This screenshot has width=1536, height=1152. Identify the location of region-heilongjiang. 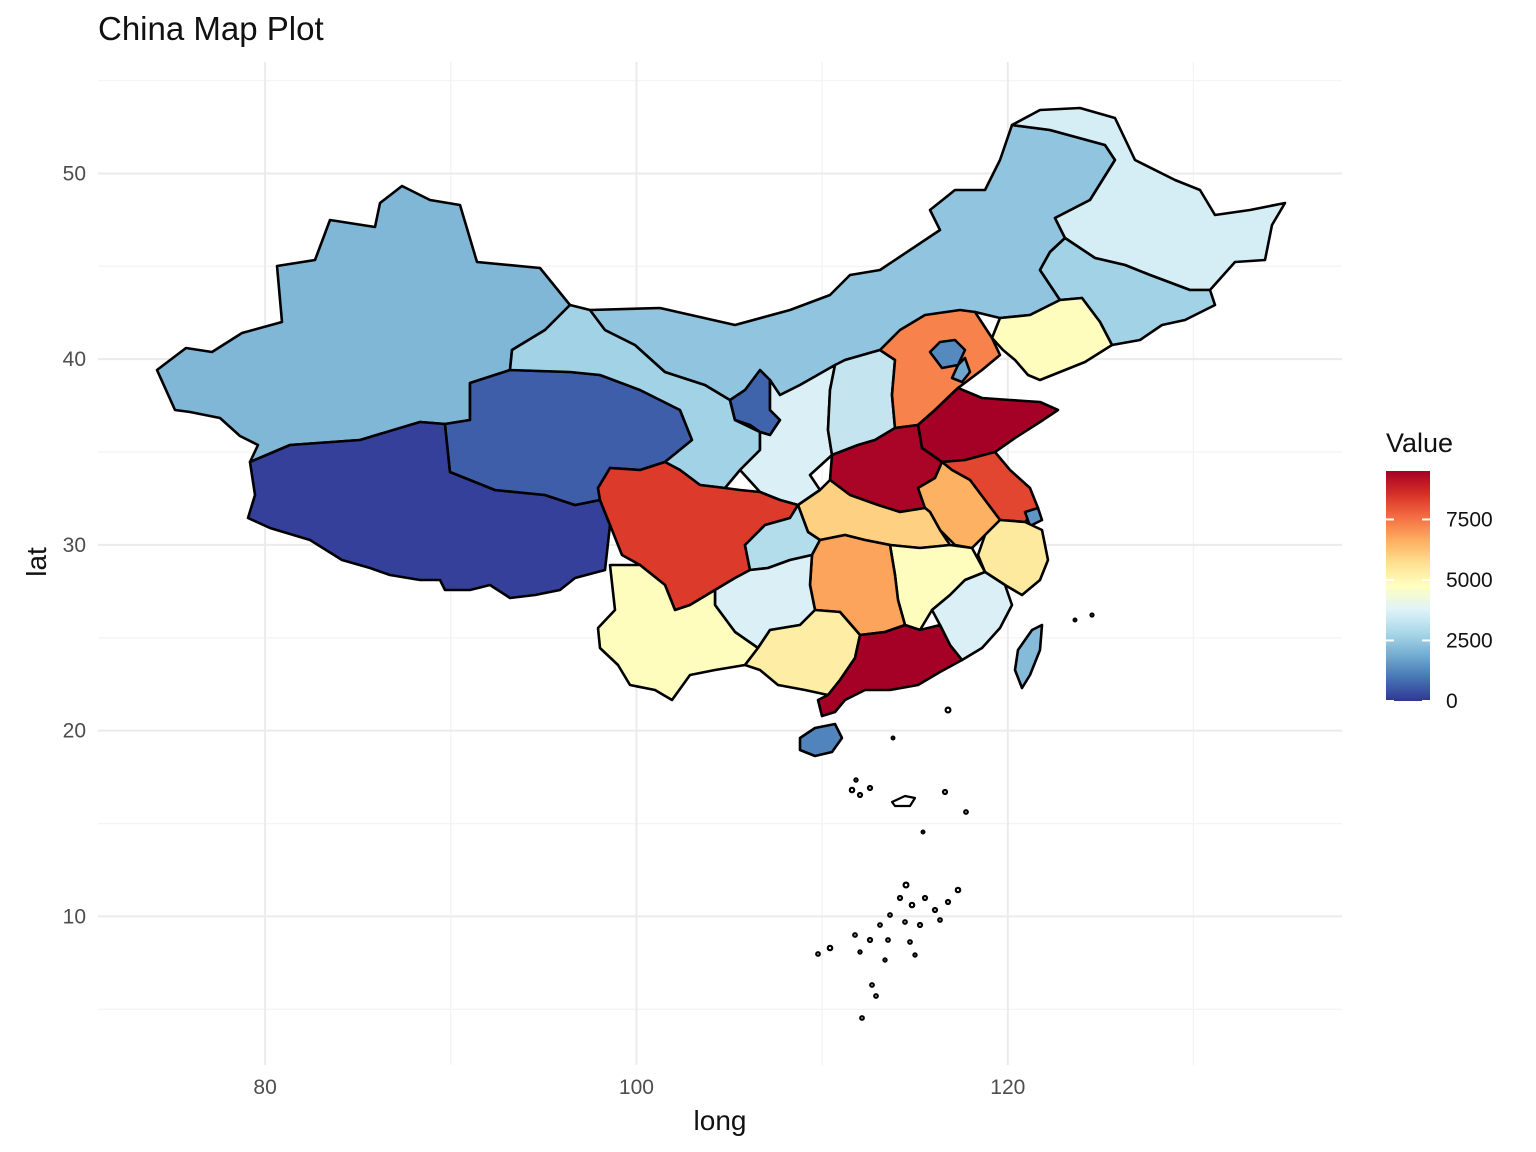
(1148, 199).